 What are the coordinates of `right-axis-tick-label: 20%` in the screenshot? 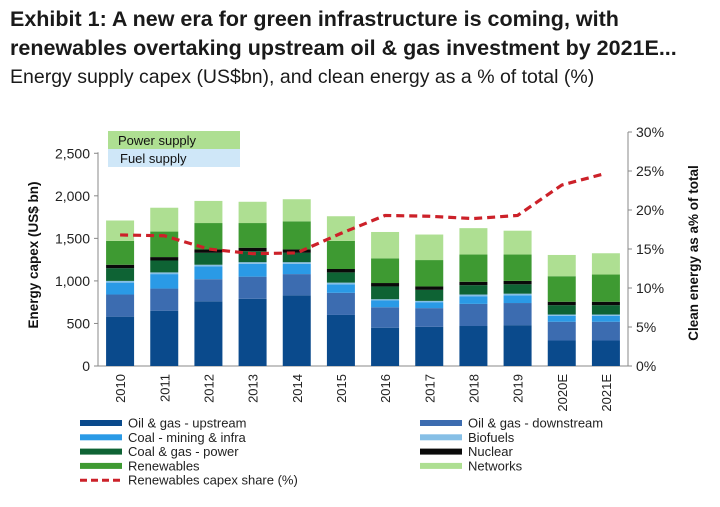 It's located at (650, 210).